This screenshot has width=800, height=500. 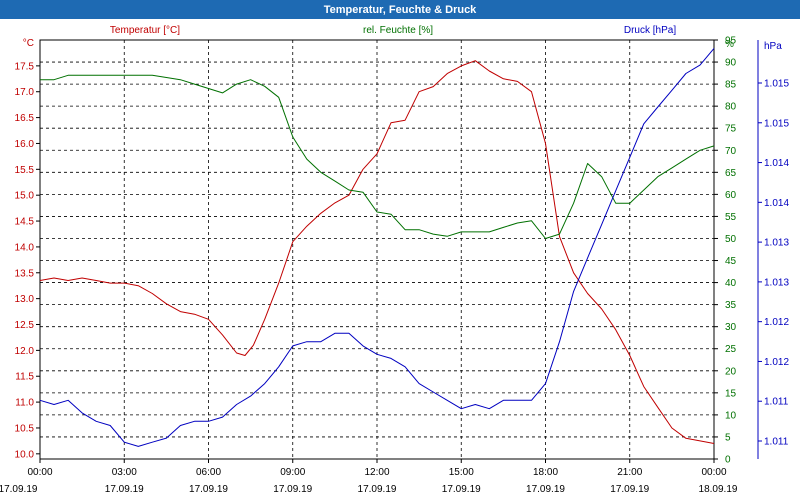 I want to click on y-tick-label-temperature: 12.0, so click(x=25, y=351).